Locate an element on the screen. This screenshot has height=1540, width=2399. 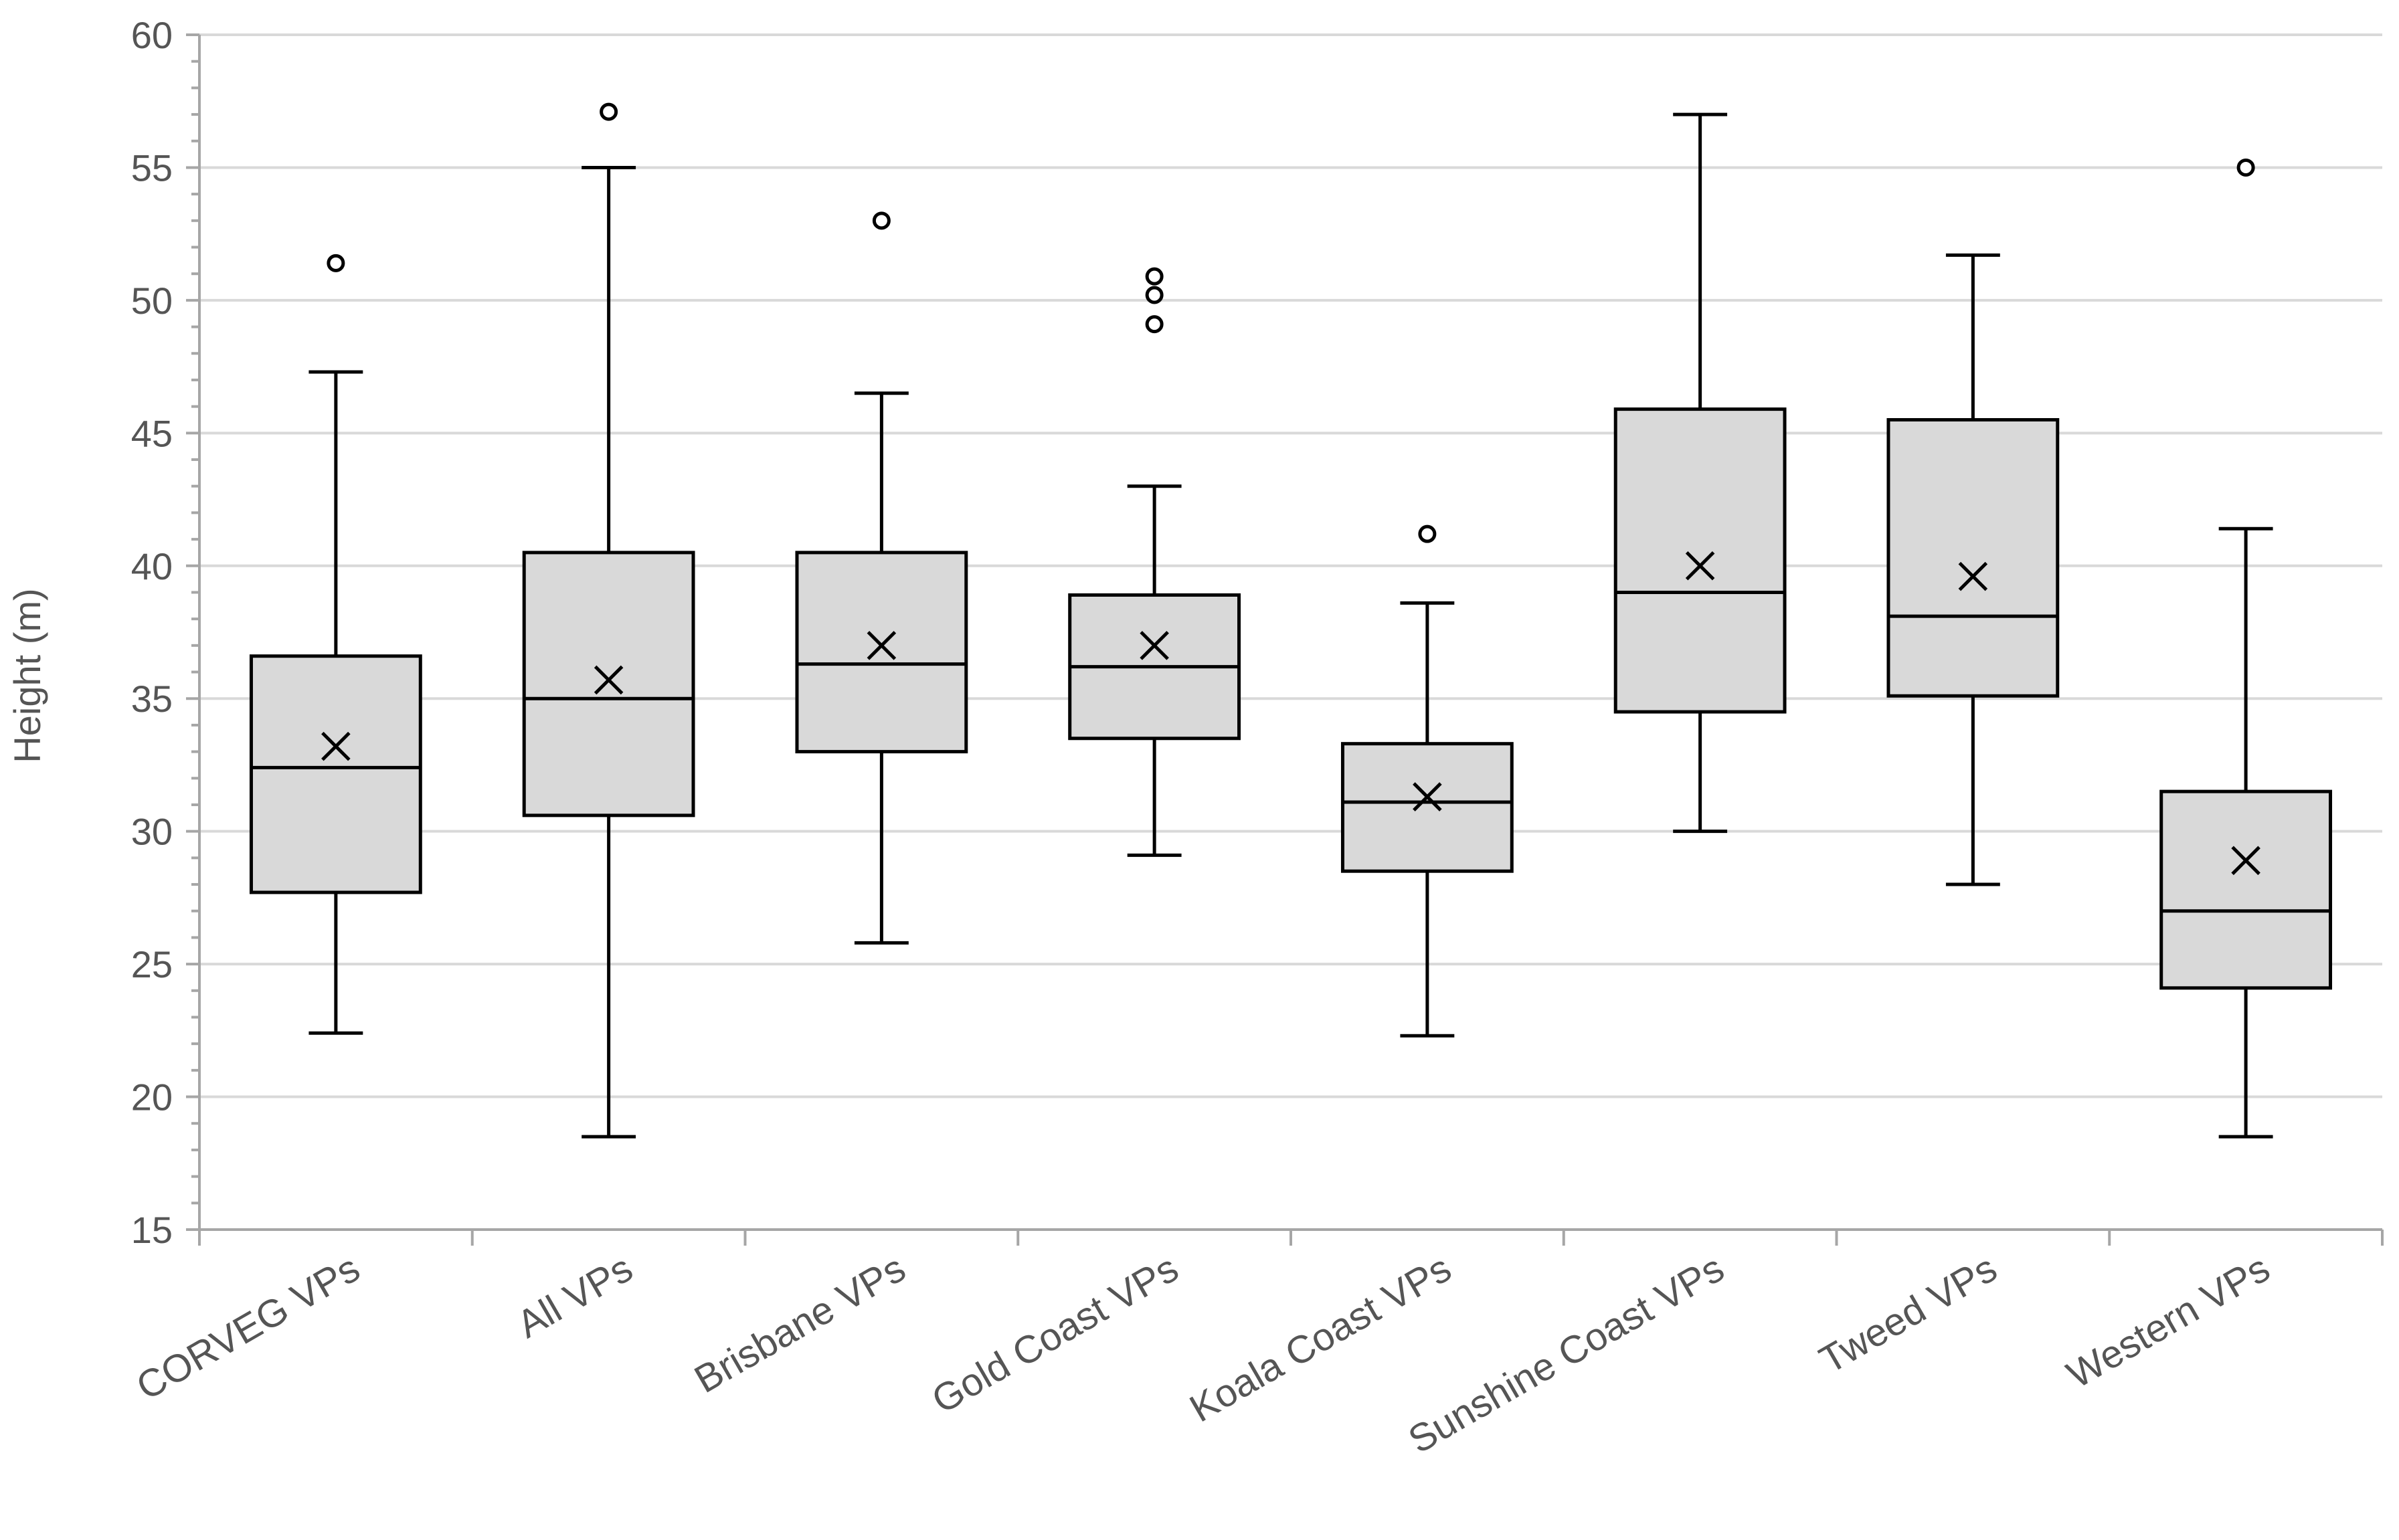
y-tick-label: 40 is located at coordinates (152, 566).